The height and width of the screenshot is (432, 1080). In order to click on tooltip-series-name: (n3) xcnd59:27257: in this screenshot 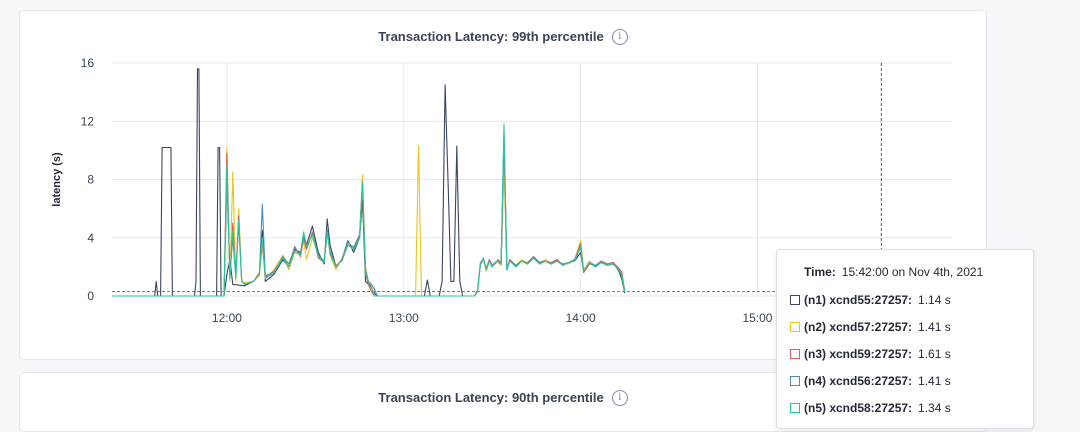, I will do `click(858, 354)`.